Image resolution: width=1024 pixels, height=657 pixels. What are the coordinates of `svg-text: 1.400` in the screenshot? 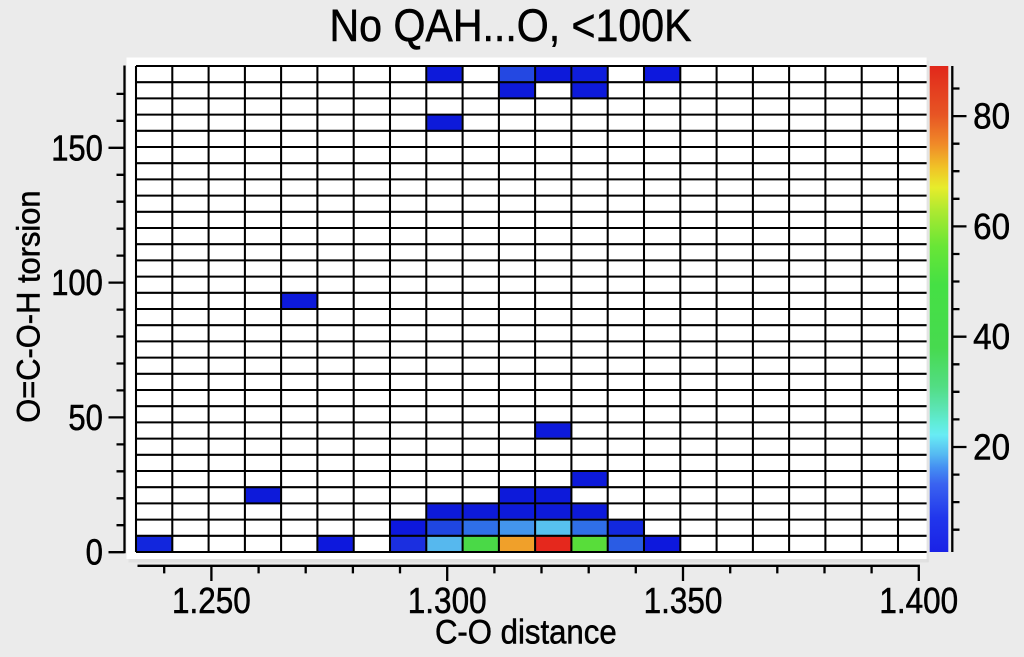 It's located at (918, 600).